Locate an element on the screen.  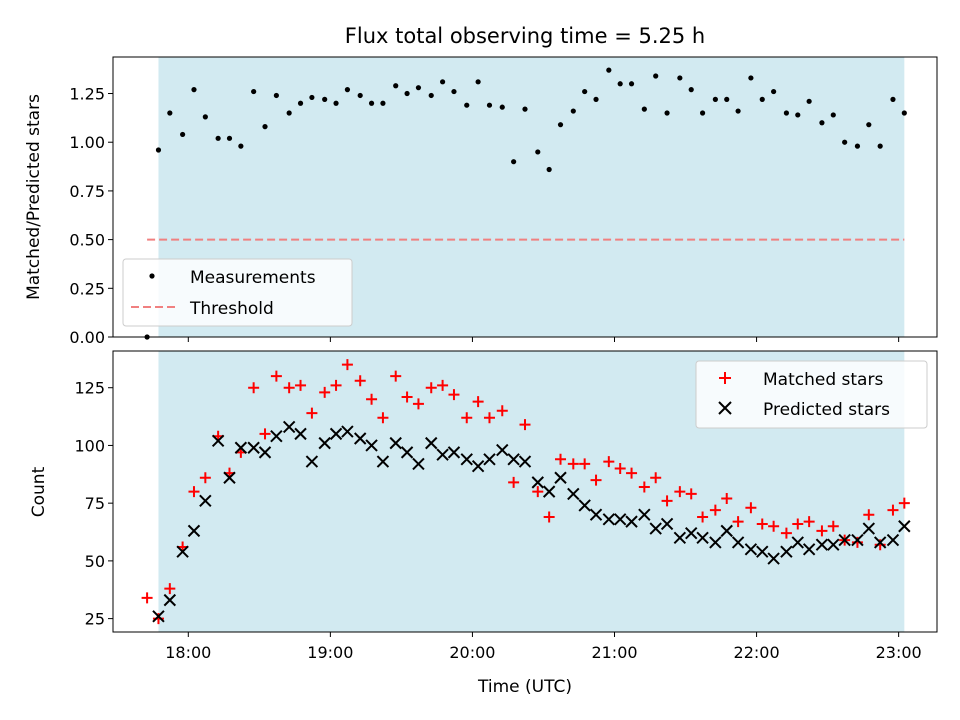
count-legend: Matched stars Predicted stars is located at coordinates (811, 394).